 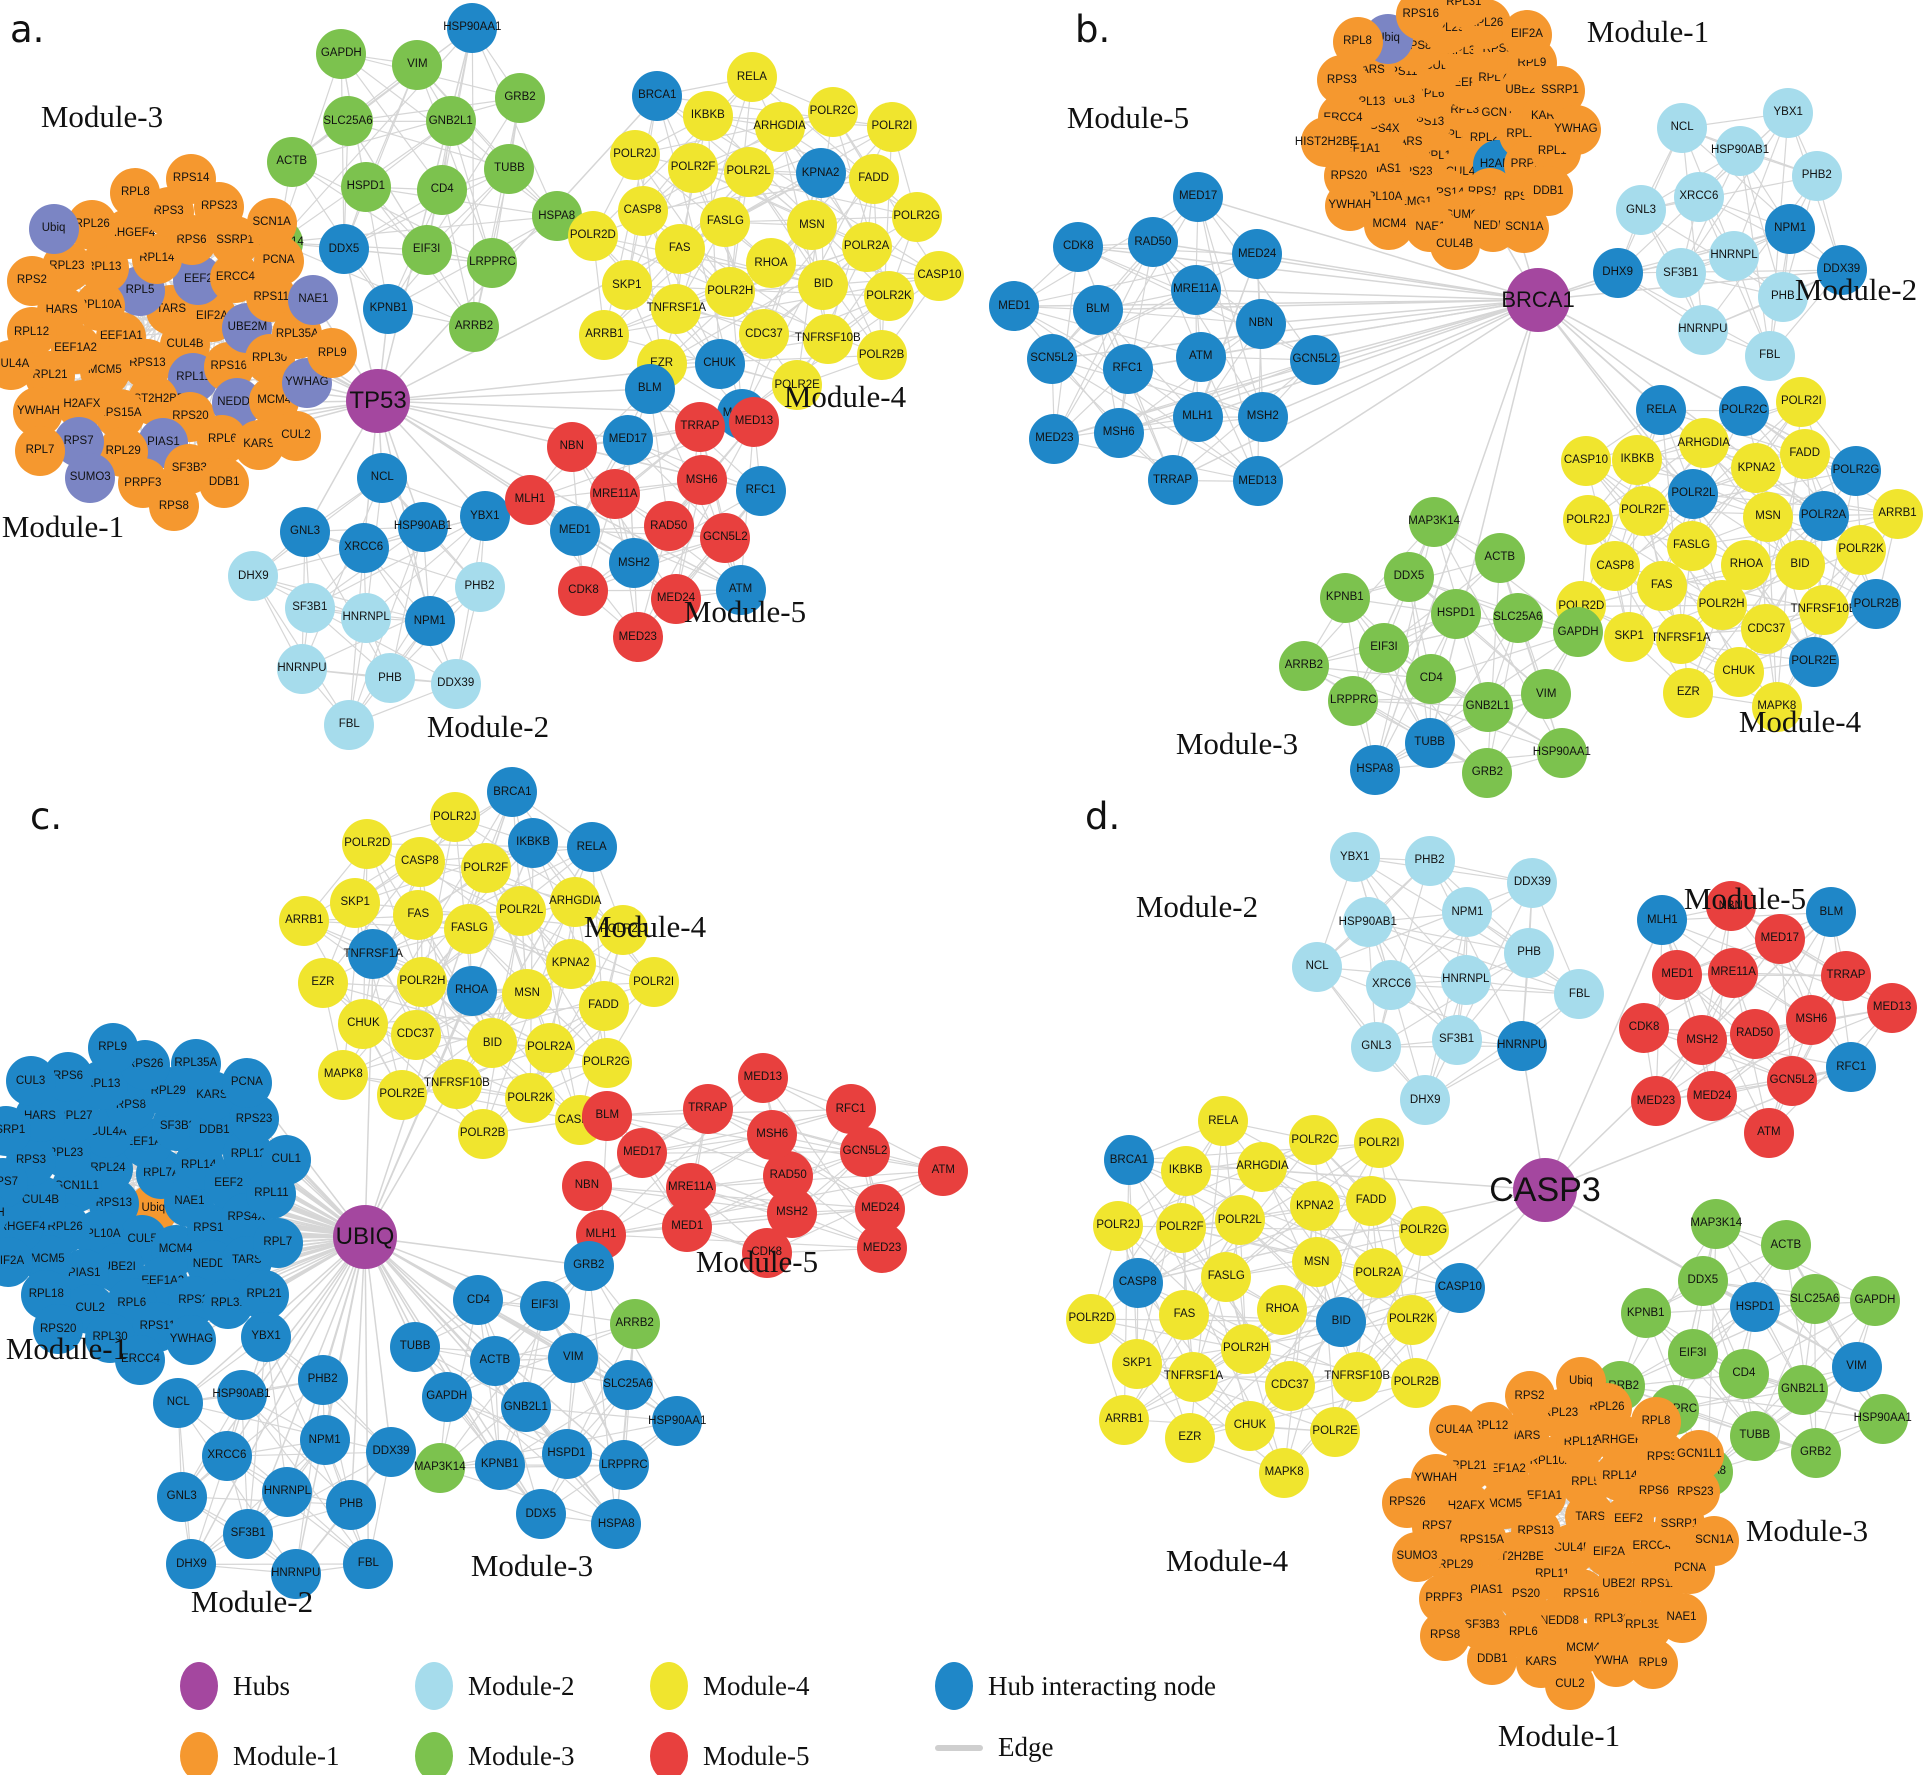 I want to click on node-rela: RELA, so click(x=1661, y=410).